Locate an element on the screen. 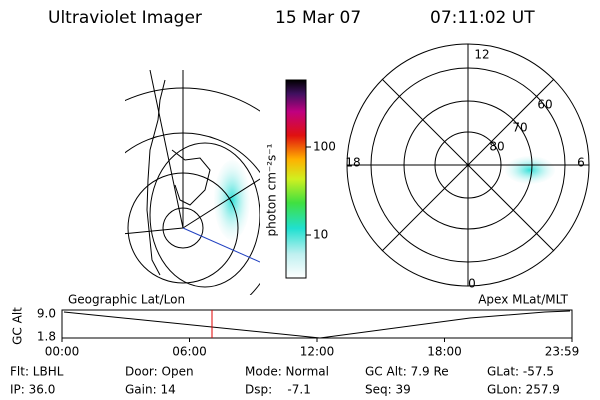 The image size is (600, 400). x-tick-label: 06:00 is located at coordinates (189, 352).